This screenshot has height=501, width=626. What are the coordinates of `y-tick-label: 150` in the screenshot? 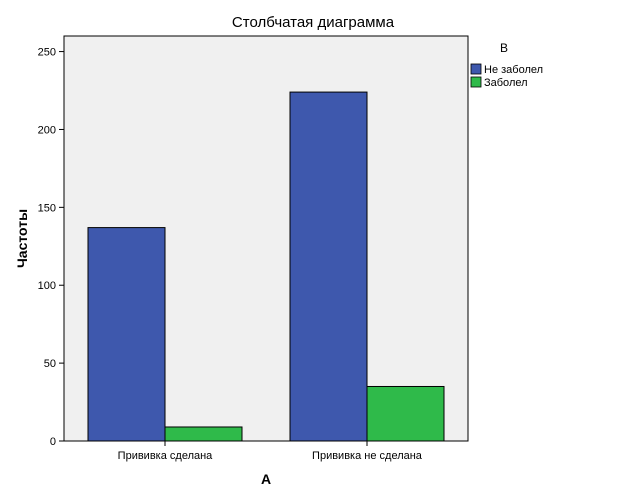 It's located at (47, 208).